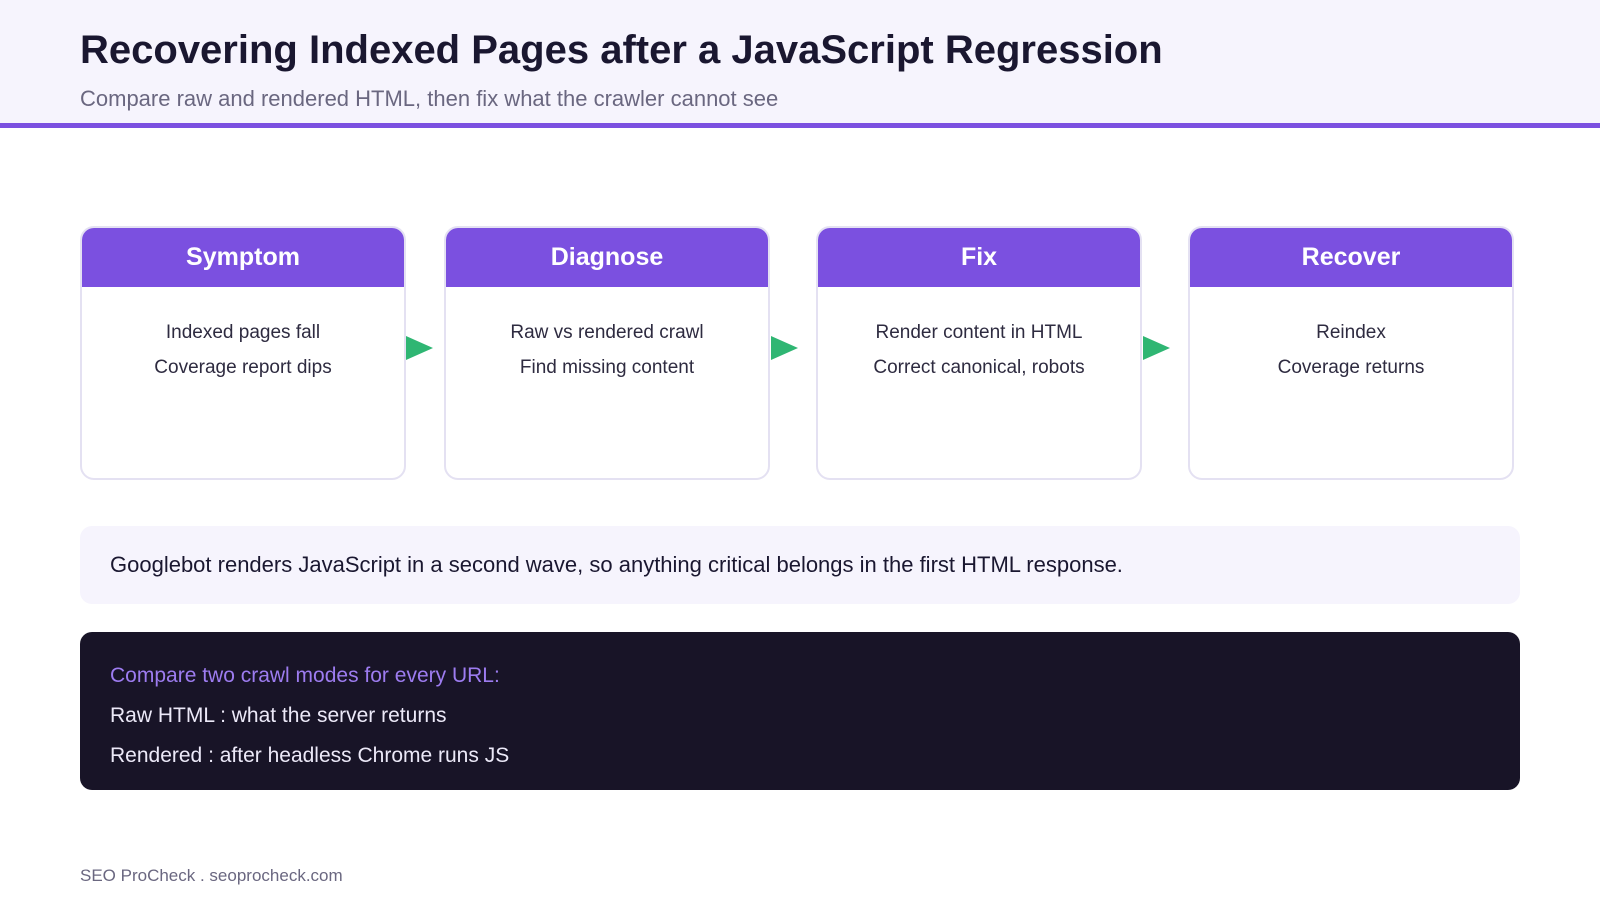  Describe the element at coordinates (211, 875) in the screenshot. I see `footer-credit: SEO ProCheck . seoprocheck.com` at that location.